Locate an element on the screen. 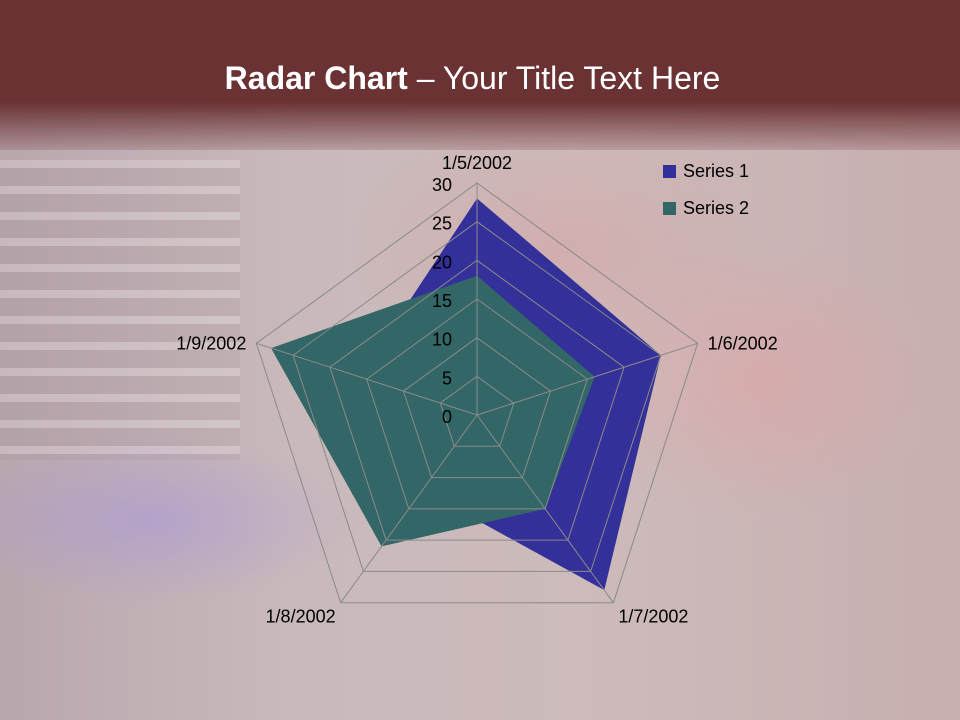  series-2-area is located at coordinates (433, 411).